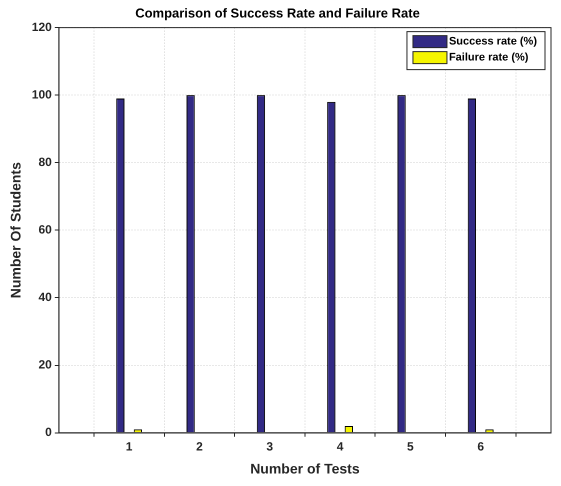 The image size is (561, 486). Describe the element at coordinates (340, 446) in the screenshot. I see `x-tick-label: 4` at that location.